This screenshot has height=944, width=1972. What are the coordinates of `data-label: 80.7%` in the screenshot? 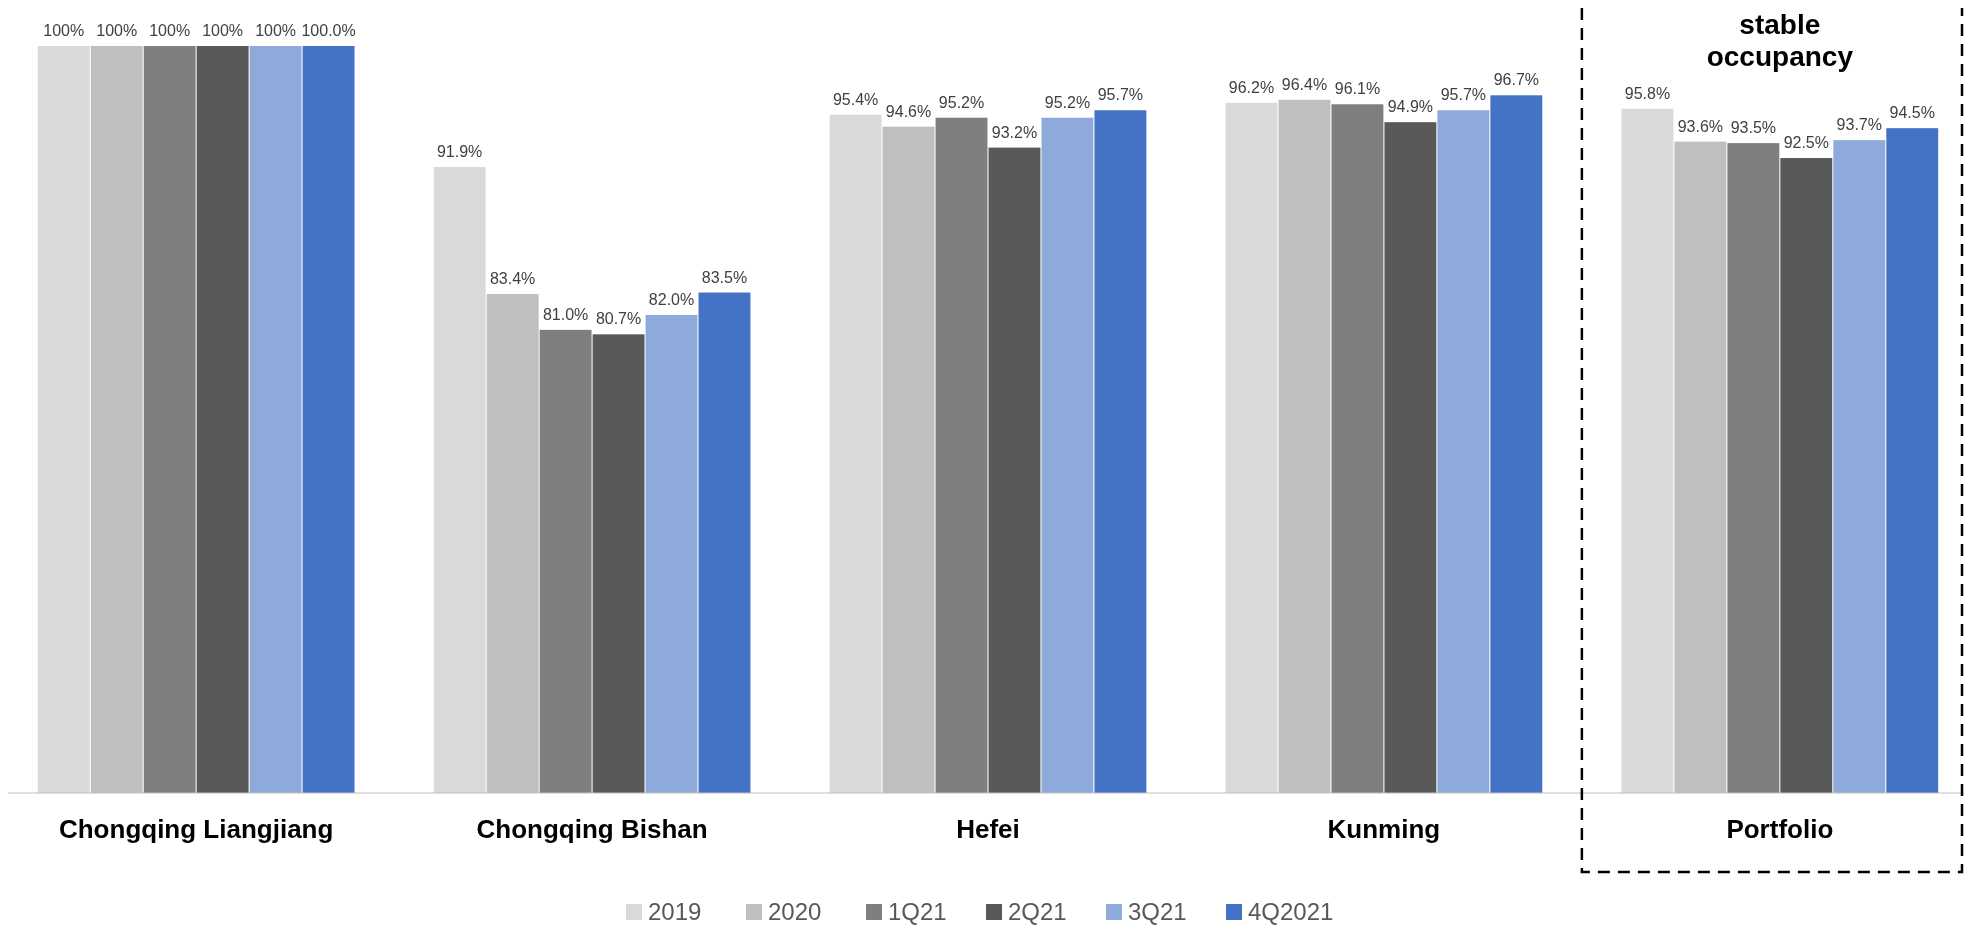 It's located at (618, 319).